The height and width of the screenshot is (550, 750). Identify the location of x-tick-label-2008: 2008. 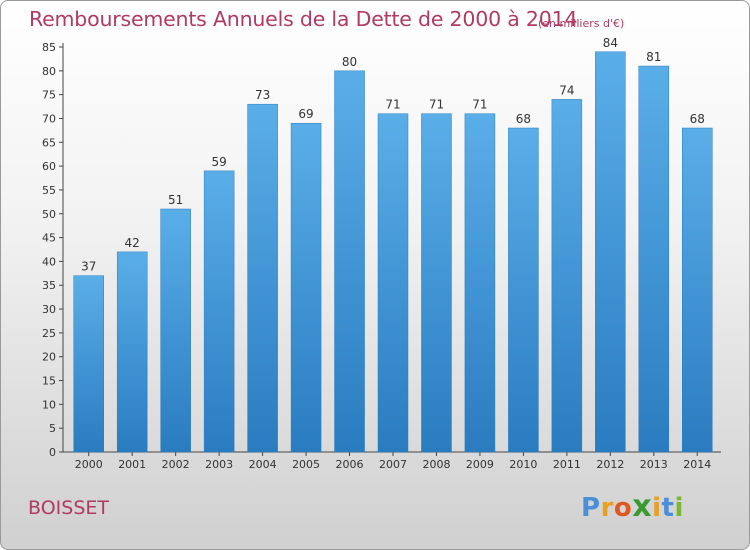
(436, 464).